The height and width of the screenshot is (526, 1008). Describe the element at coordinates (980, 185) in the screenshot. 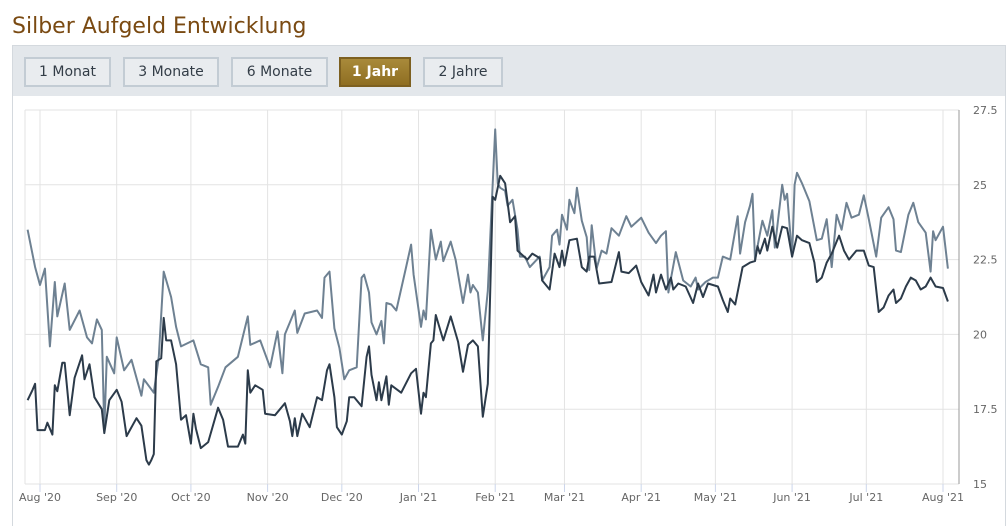

I see `y-tick-label: 25` at that location.